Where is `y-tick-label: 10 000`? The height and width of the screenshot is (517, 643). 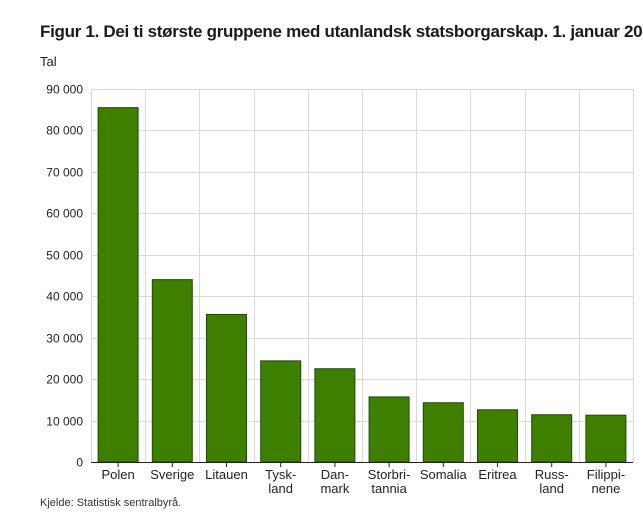 y-tick-label: 10 000 is located at coordinates (64, 422).